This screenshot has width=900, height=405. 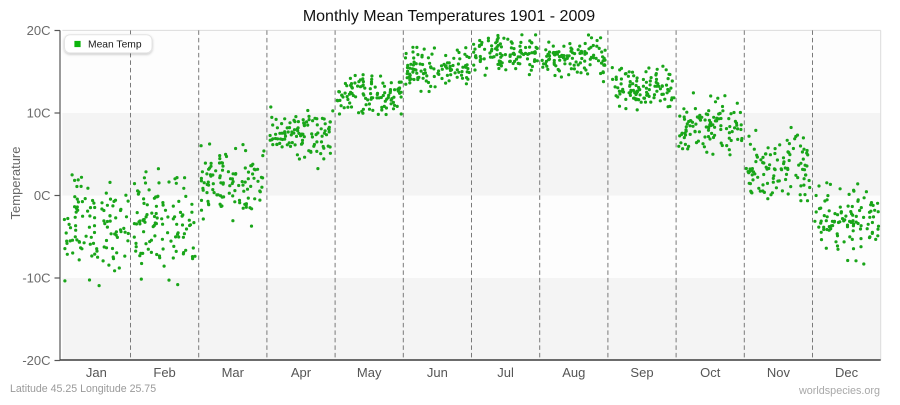 What do you see at coordinates (15, 183) in the screenshot?
I see `svg-text: Temperature` at bounding box center [15, 183].